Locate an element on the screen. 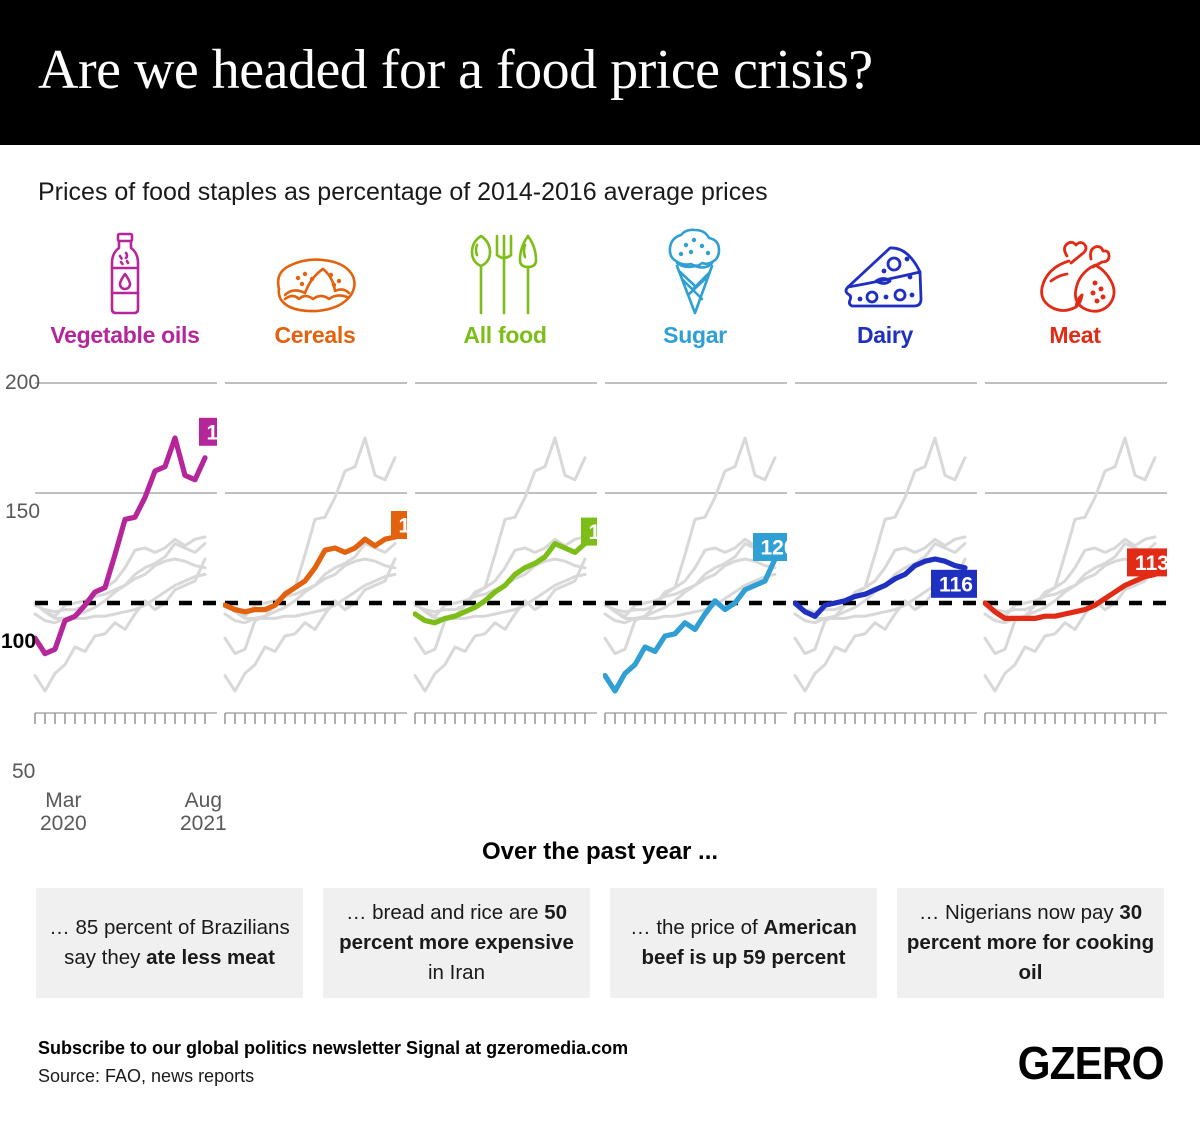 The height and width of the screenshot is (1128, 1200). callout-text-emphasis: 30 percent more for cooking oil is located at coordinates (1030, 942).